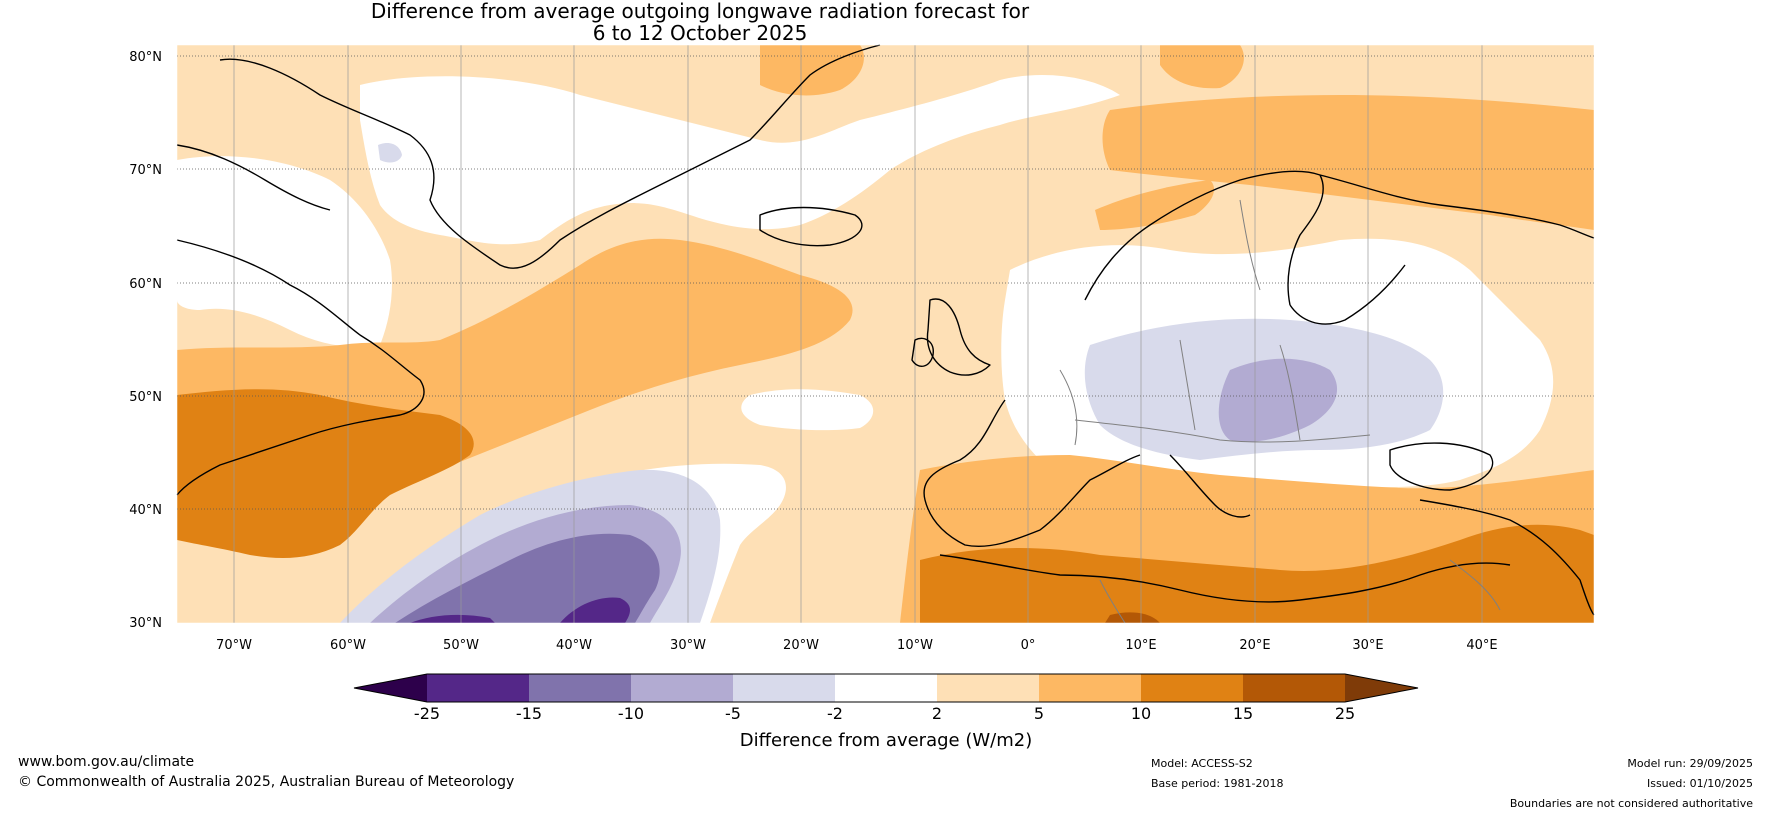  Describe the element at coordinates (1028, 645) in the screenshot. I see `lon-label-0: 0°` at that location.